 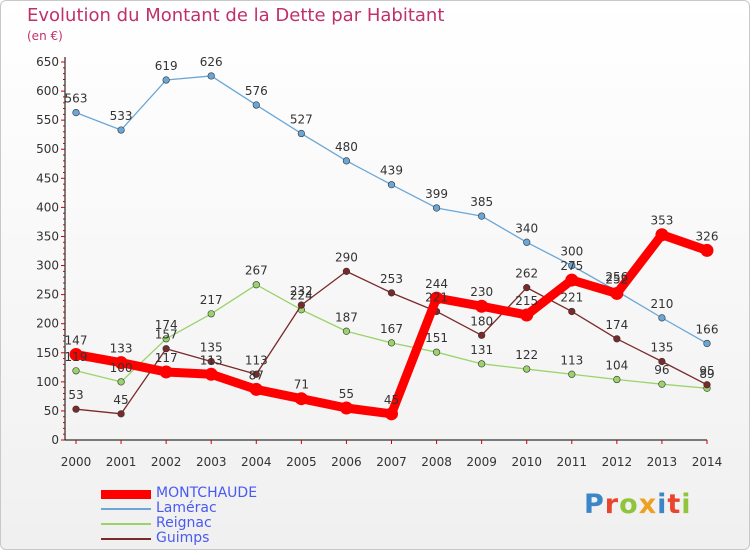 I want to click on data-label: 53, so click(x=75, y=395).